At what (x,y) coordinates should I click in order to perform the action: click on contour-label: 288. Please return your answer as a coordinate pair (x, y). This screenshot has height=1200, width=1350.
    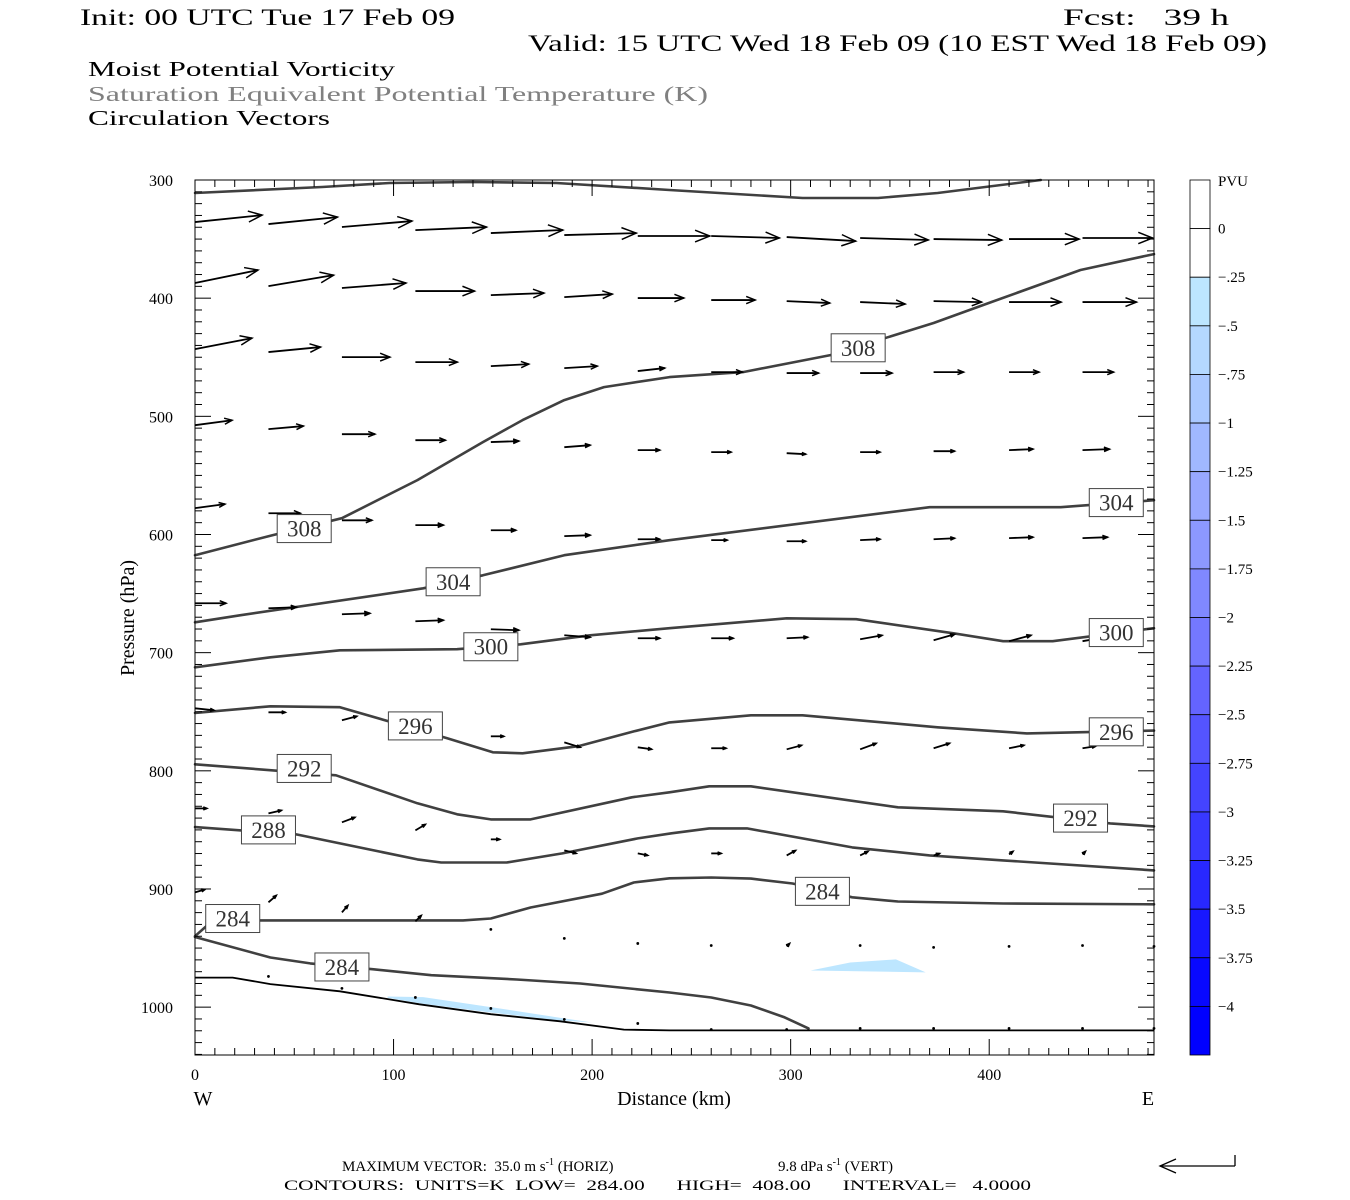
    Looking at the image, I should click on (268, 830).